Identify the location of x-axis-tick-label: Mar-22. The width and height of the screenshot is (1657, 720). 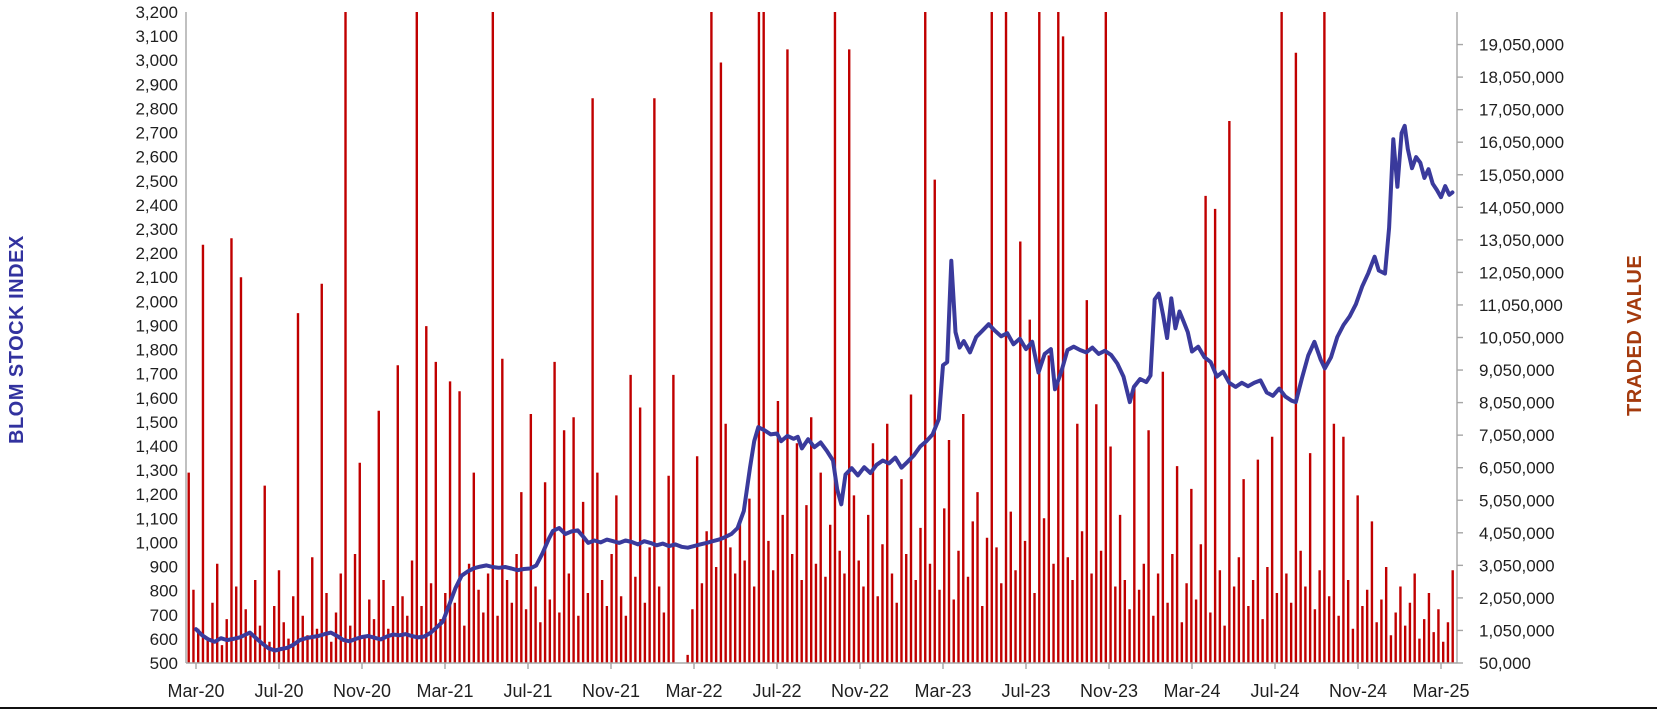
(693, 691).